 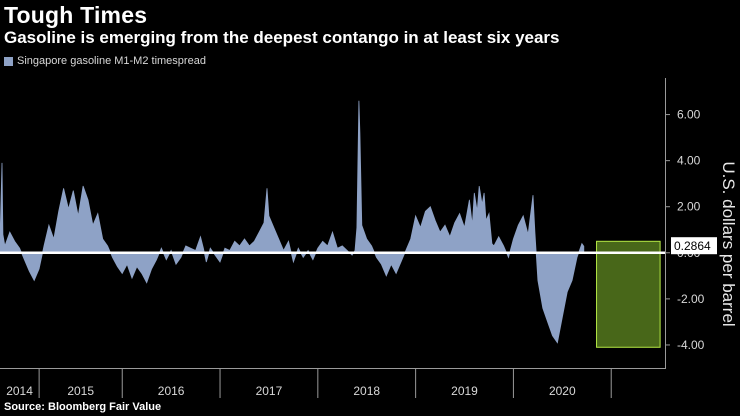 What do you see at coordinates (691, 299) in the screenshot?
I see `y-tick-label: -2.00` at bounding box center [691, 299].